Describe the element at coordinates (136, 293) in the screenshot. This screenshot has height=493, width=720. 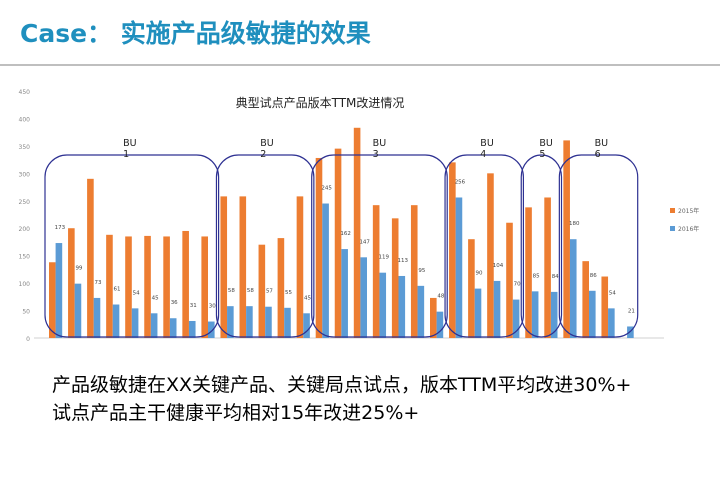
I see `data-label-2016: 54` at that location.